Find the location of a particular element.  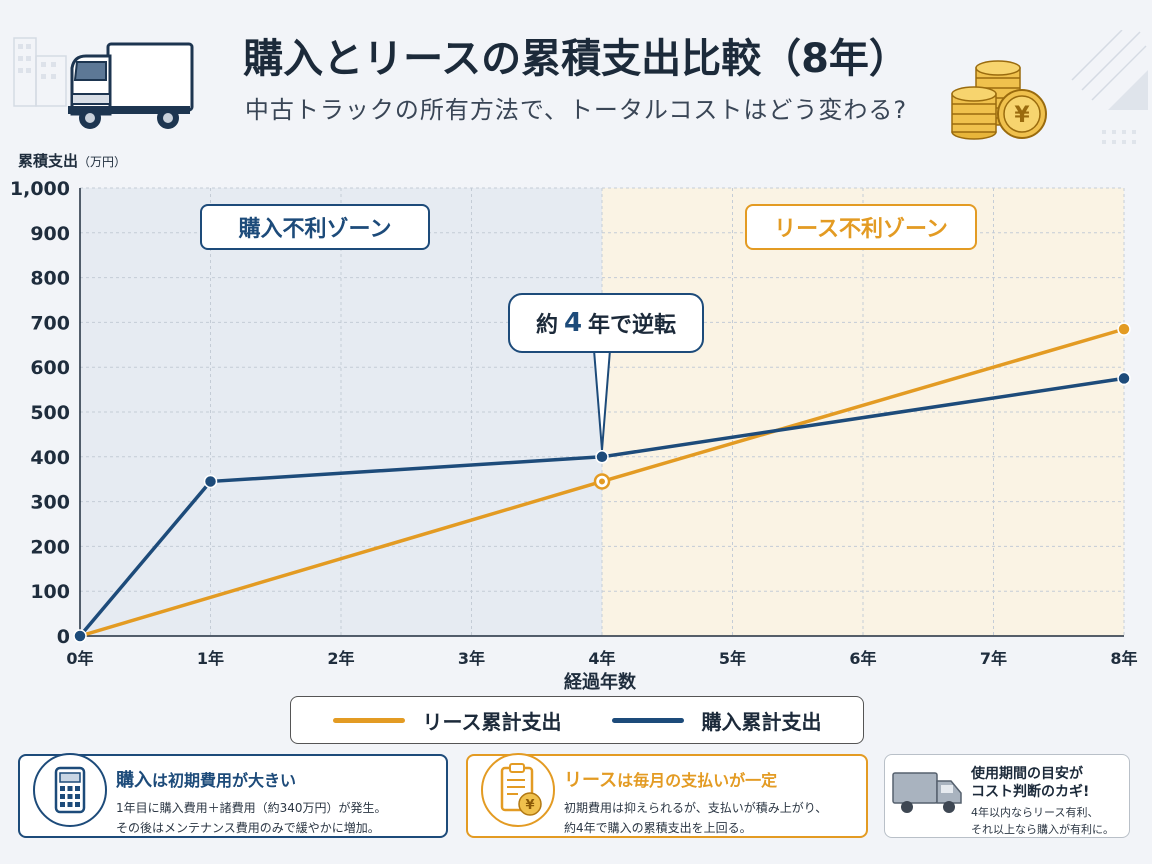

card-buy-title-rest: は初期費用が大きい is located at coordinates (224, 780).